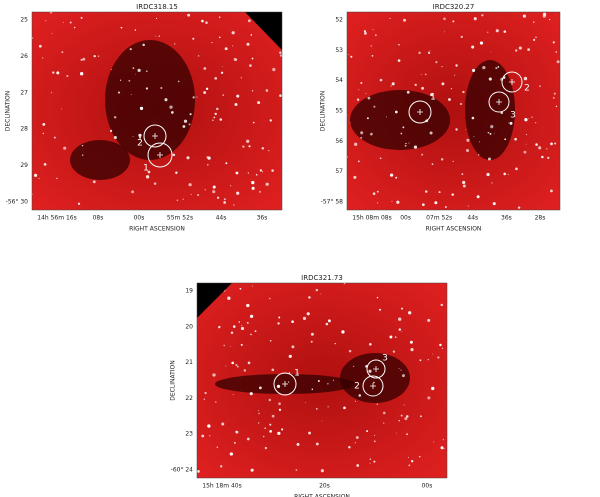 This screenshot has width=600, height=497. Describe the element at coordinates (472, 218) in the screenshot. I see `x-tick-label: 44s` at that location.